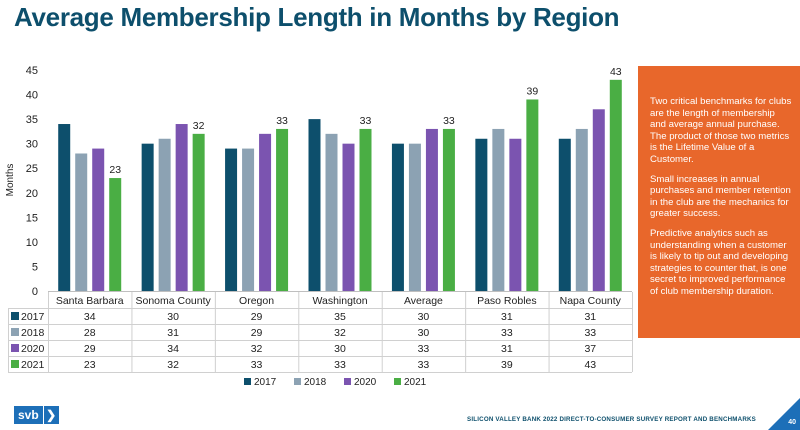  Describe the element at coordinates (32, 218) in the screenshot. I see `y-tick-label: 15` at that location.